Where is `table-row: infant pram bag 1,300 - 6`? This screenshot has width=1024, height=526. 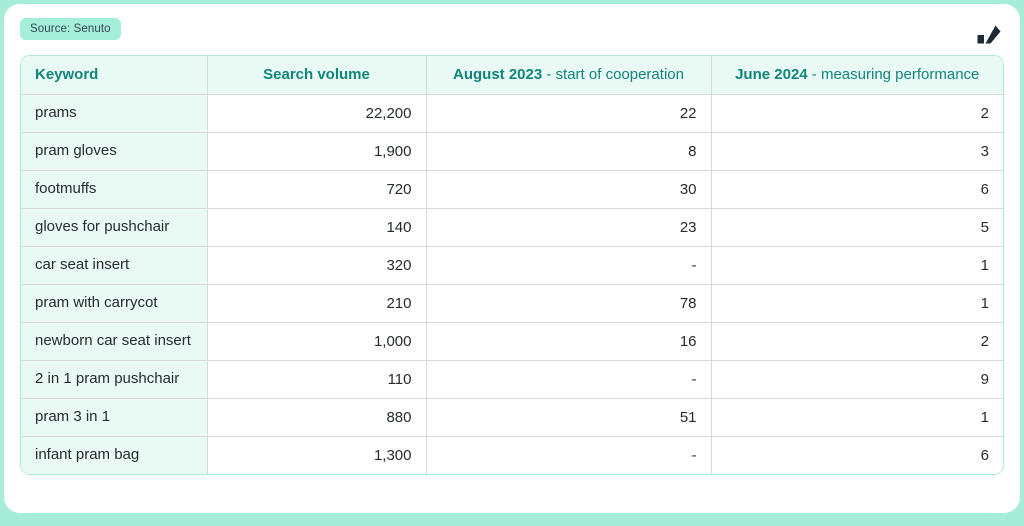
table-row: infant pram bag 1,300 - 6 is located at coordinates (512, 454).